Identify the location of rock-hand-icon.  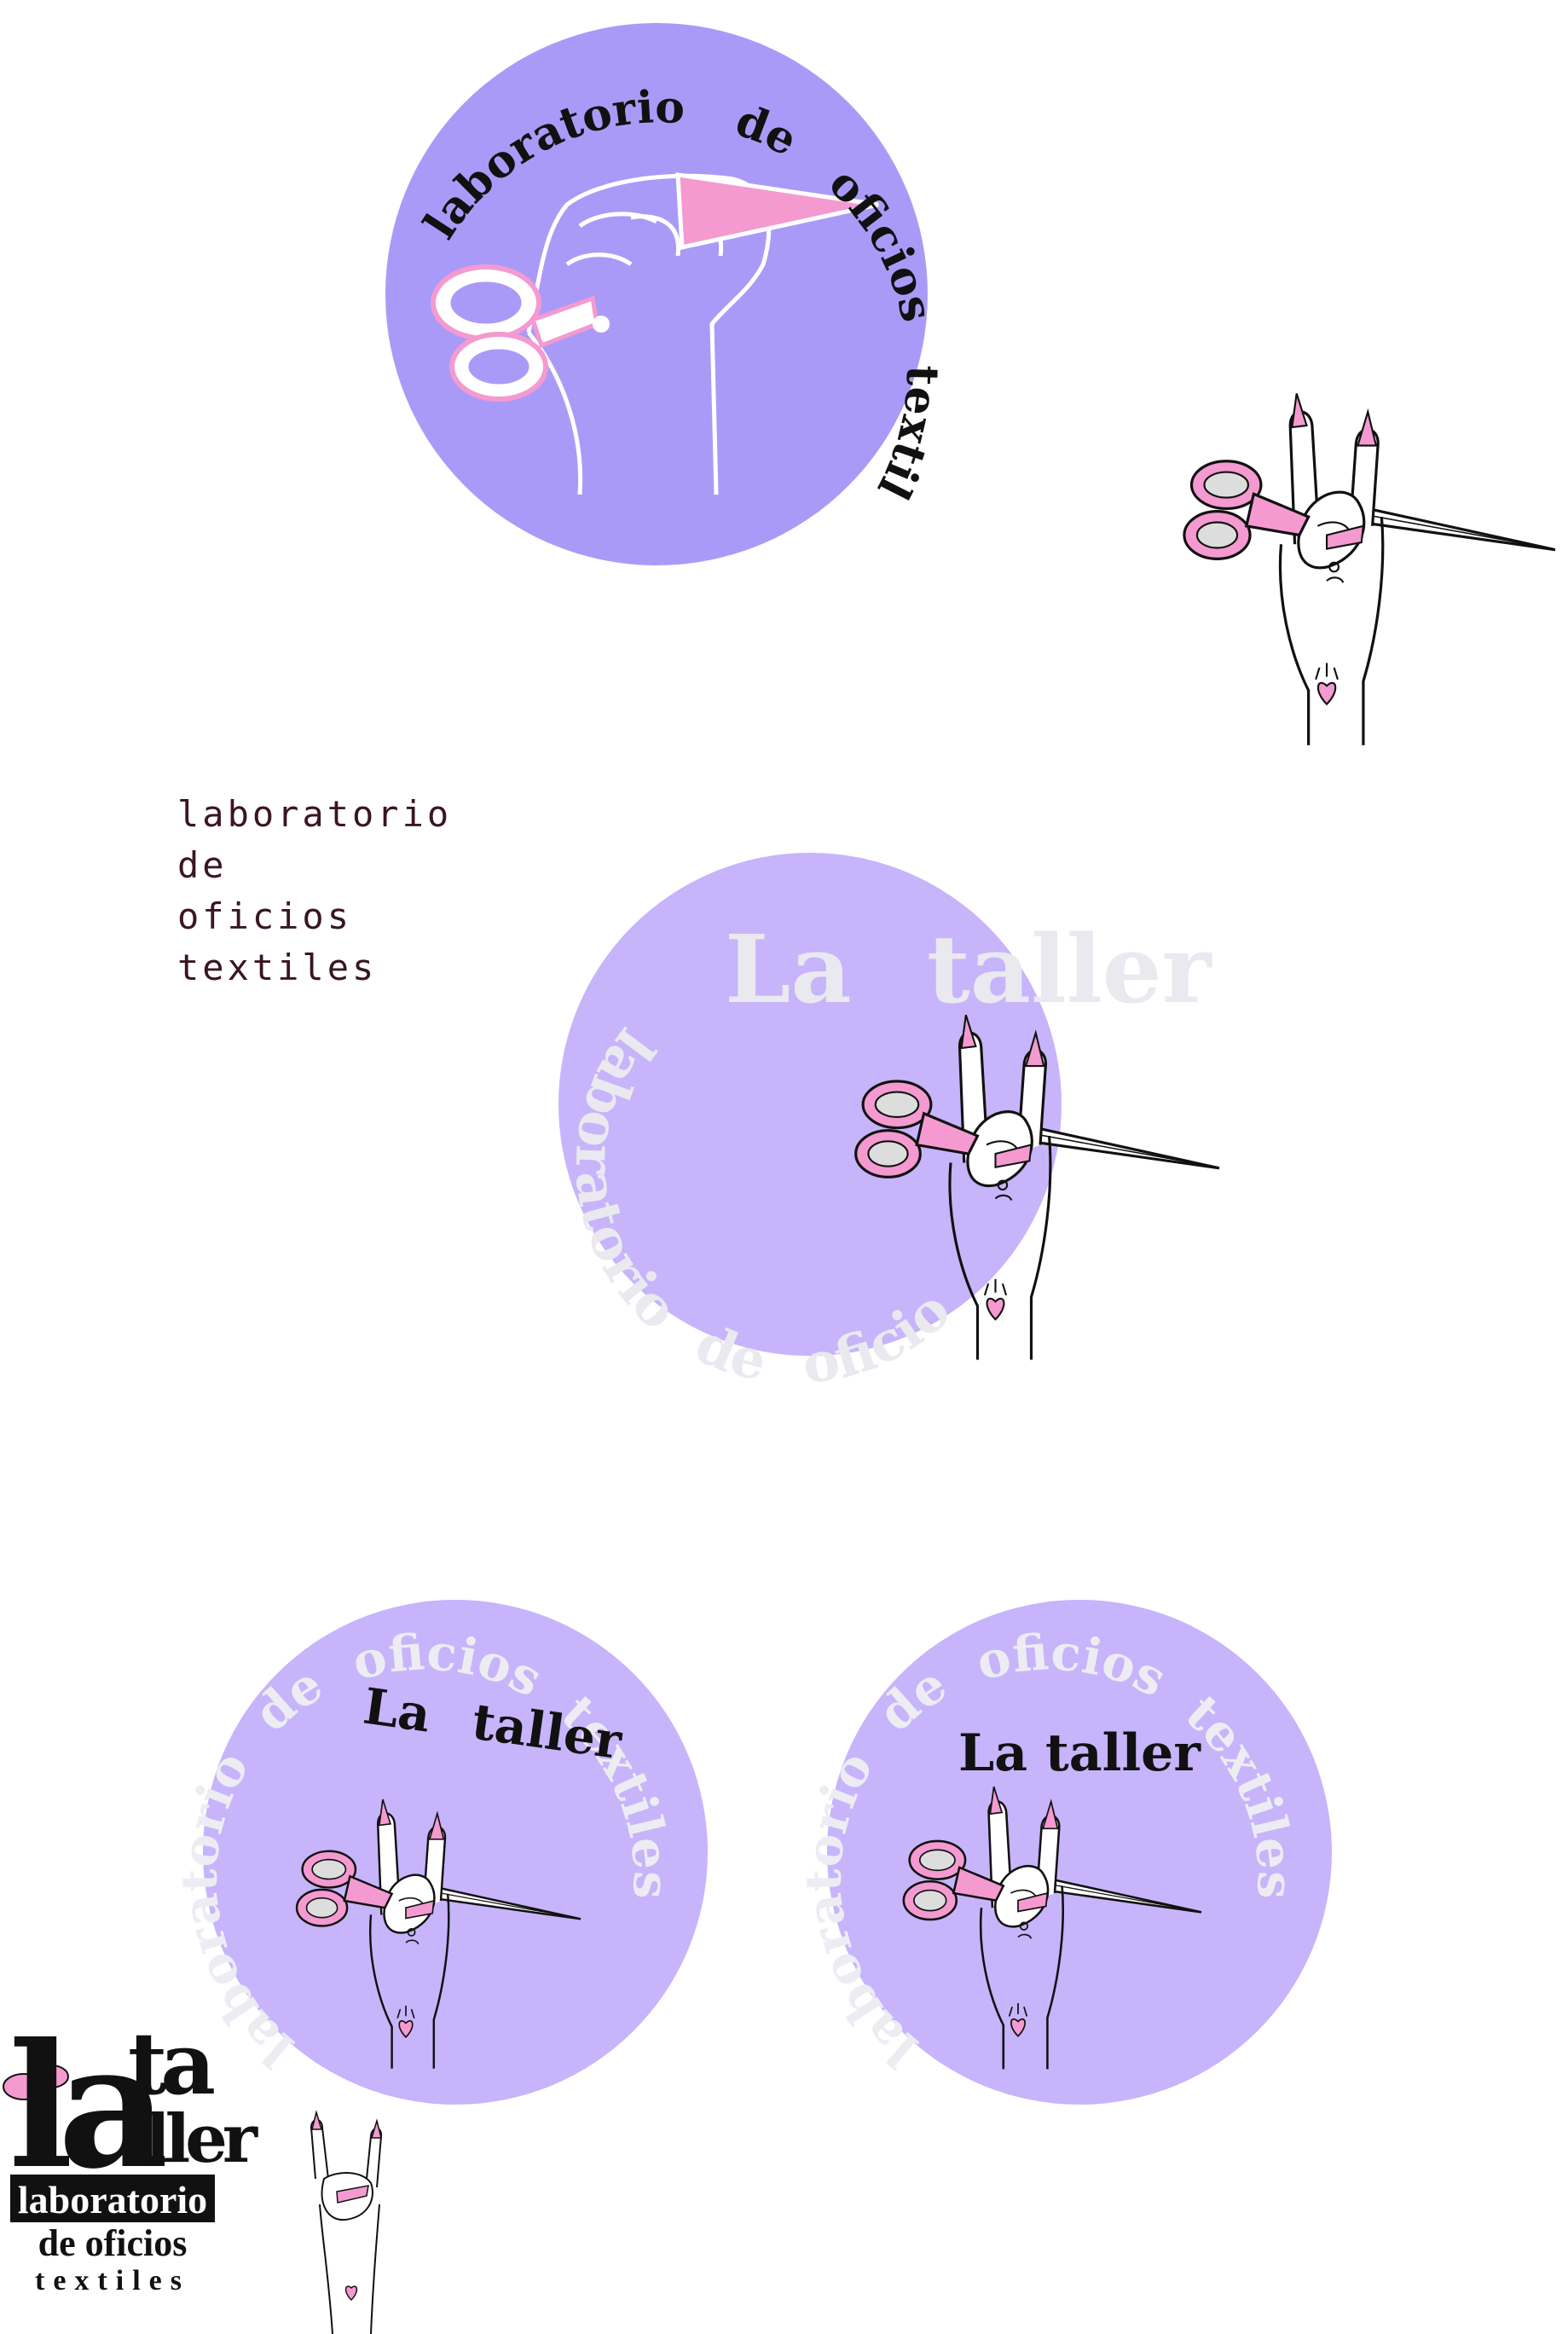
(349, 2222).